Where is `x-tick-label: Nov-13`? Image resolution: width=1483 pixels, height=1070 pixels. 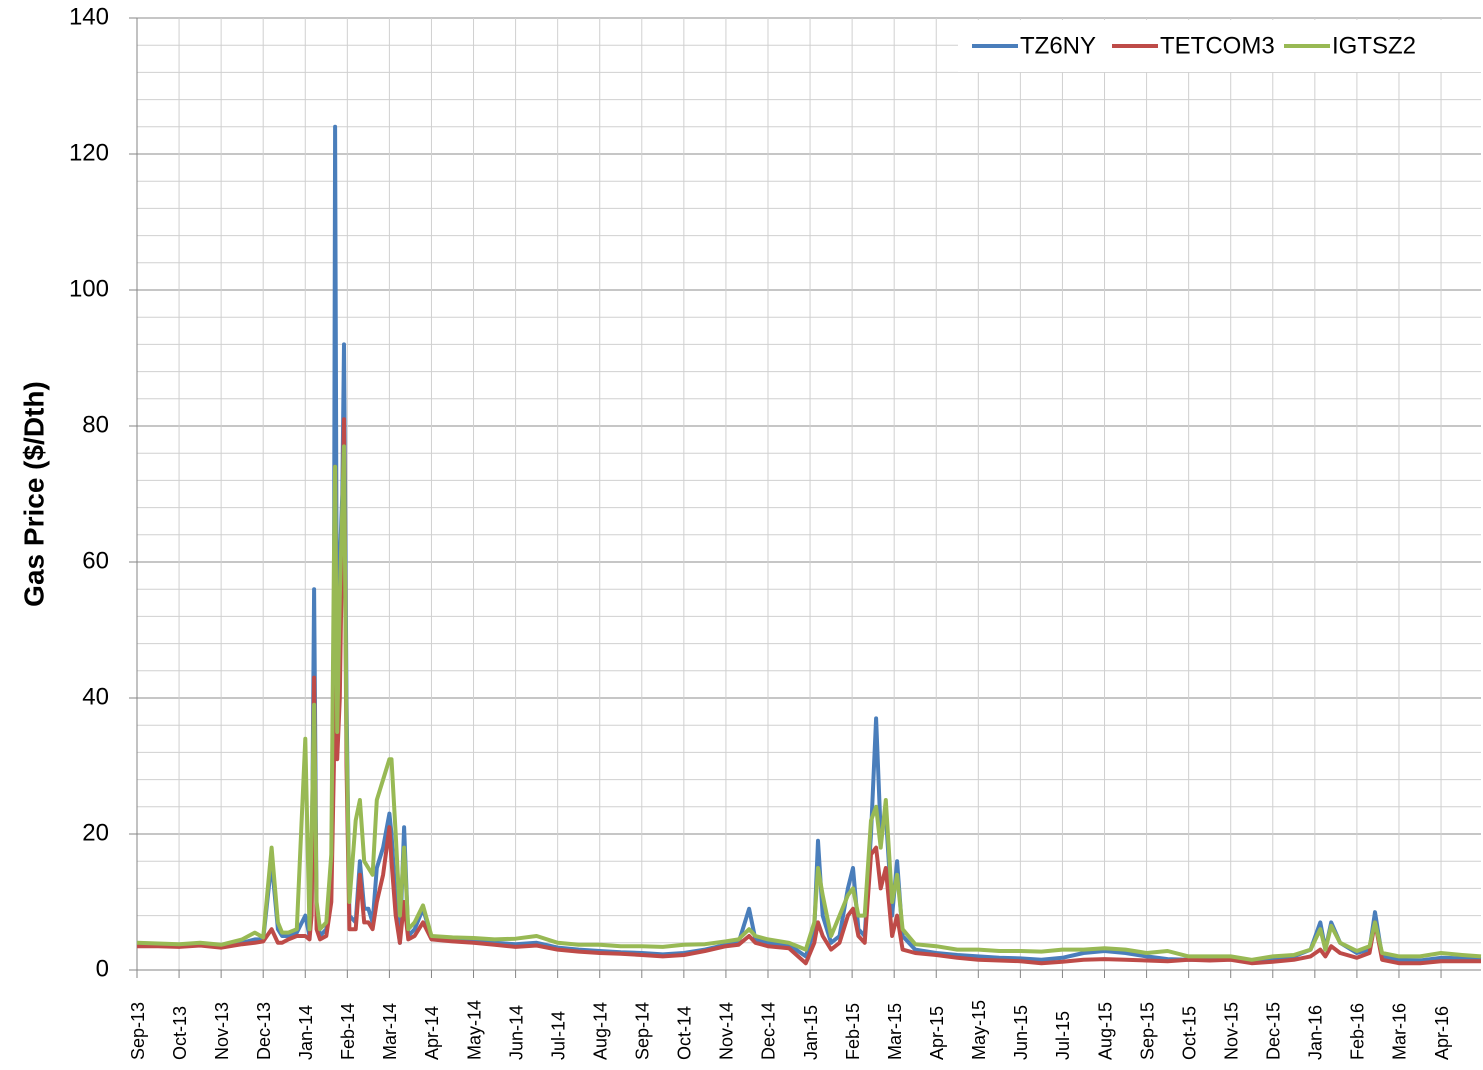
x-tick-label: Nov-13 is located at coordinates (222, 1031).